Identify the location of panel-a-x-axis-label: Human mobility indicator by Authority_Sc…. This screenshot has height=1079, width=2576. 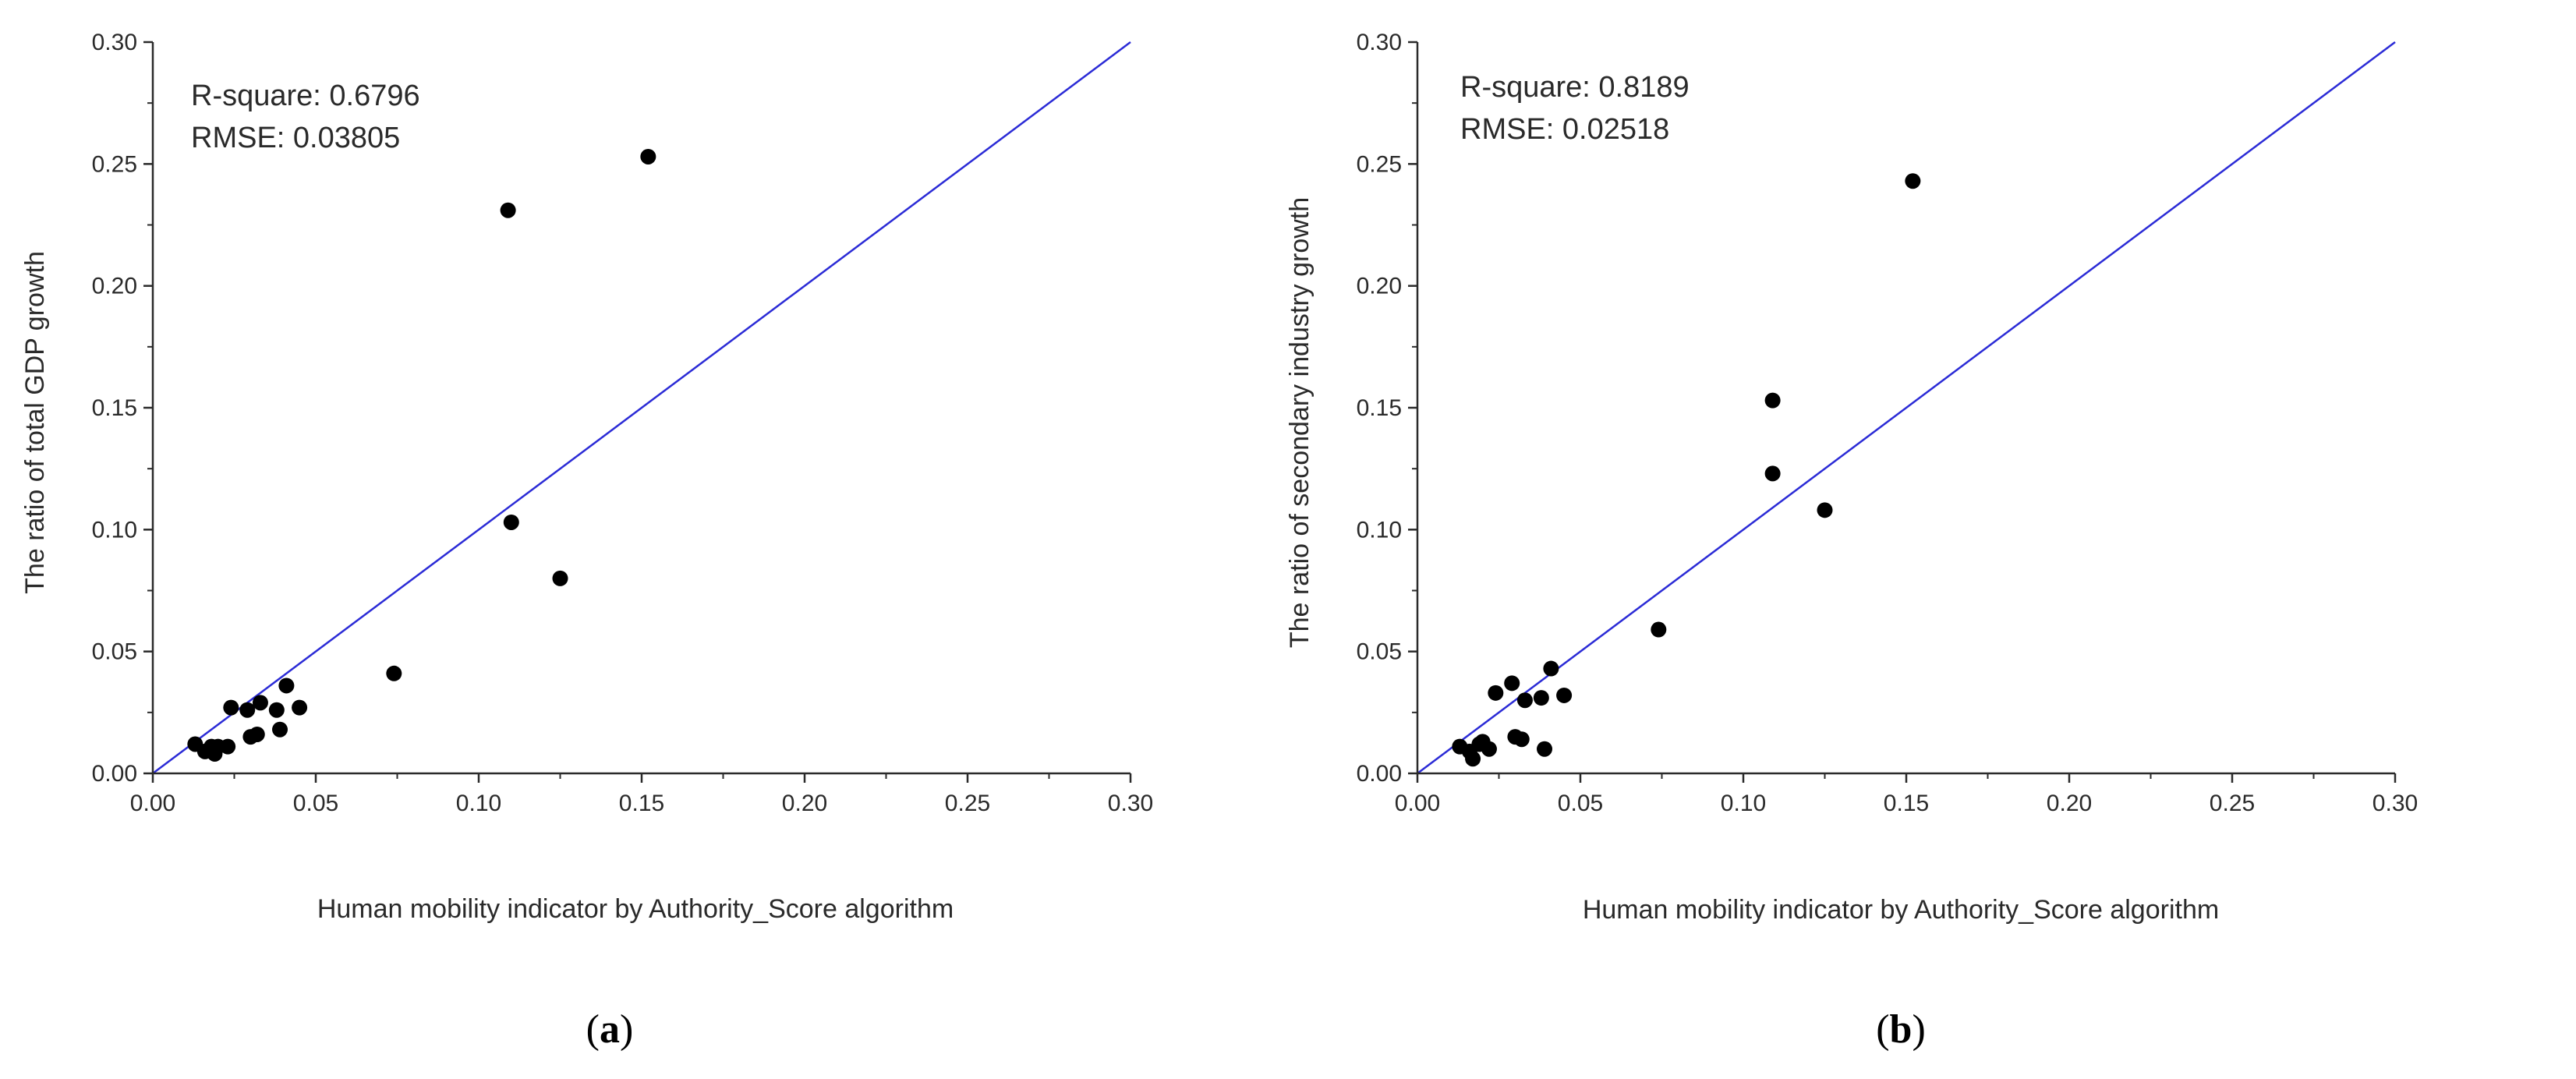
(635, 909).